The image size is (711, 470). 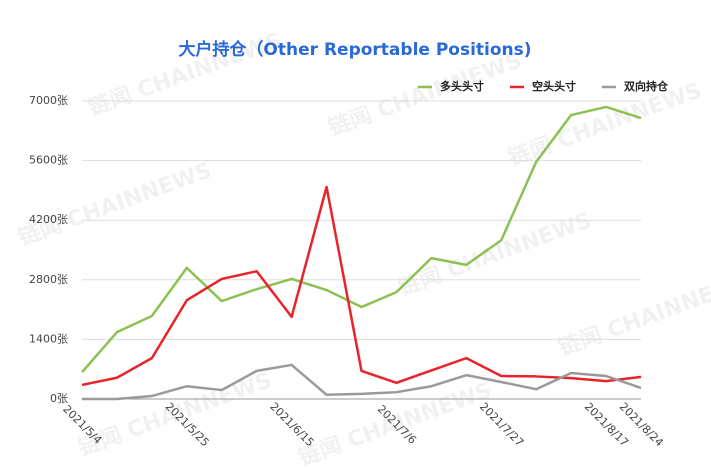 What do you see at coordinates (59, 398) in the screenshot?
I see `y-tick-label: 0张` at bounding box center [59, 398].